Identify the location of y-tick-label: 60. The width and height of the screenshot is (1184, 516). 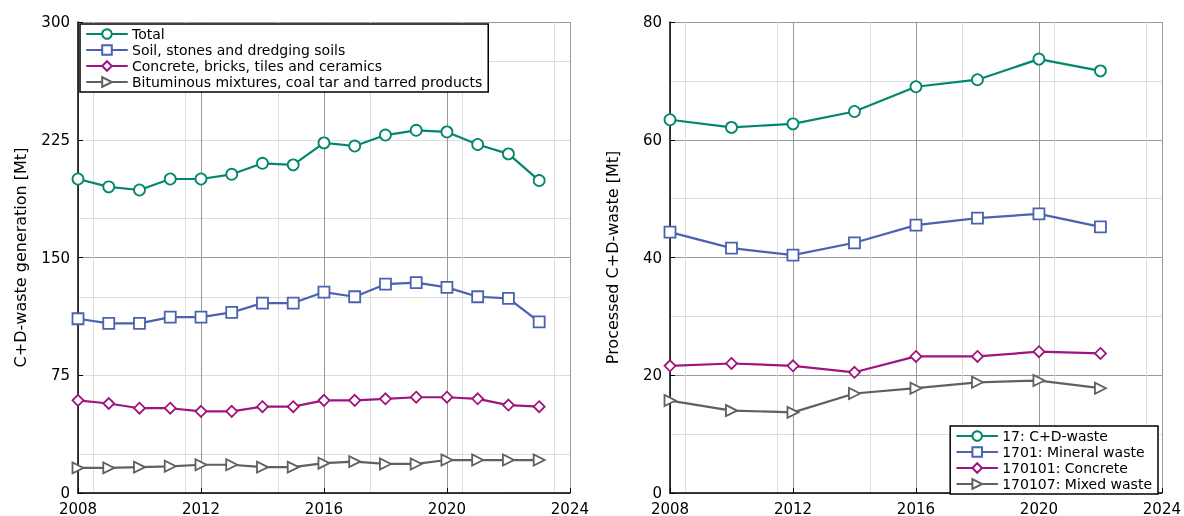
(652, 139).